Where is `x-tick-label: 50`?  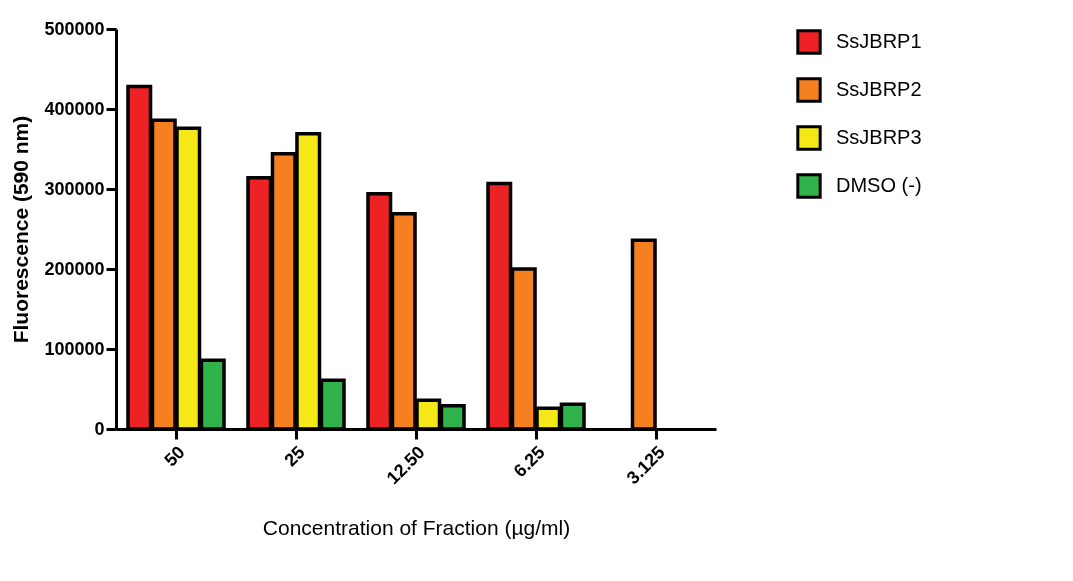
x-tick-label: 50 is located at coordinates (174, 456).